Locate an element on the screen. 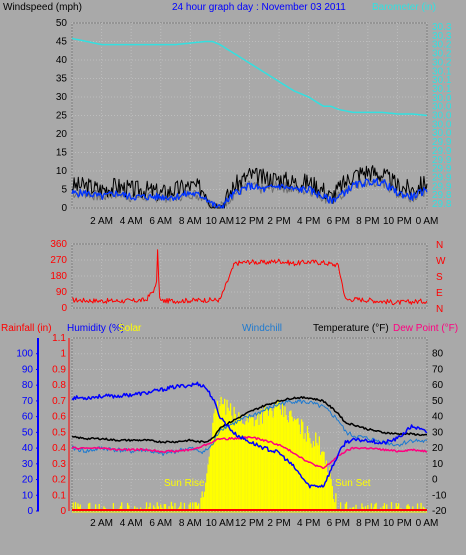 The image size is (466, 555). compass-label: N is located at coordinates (439, 245).